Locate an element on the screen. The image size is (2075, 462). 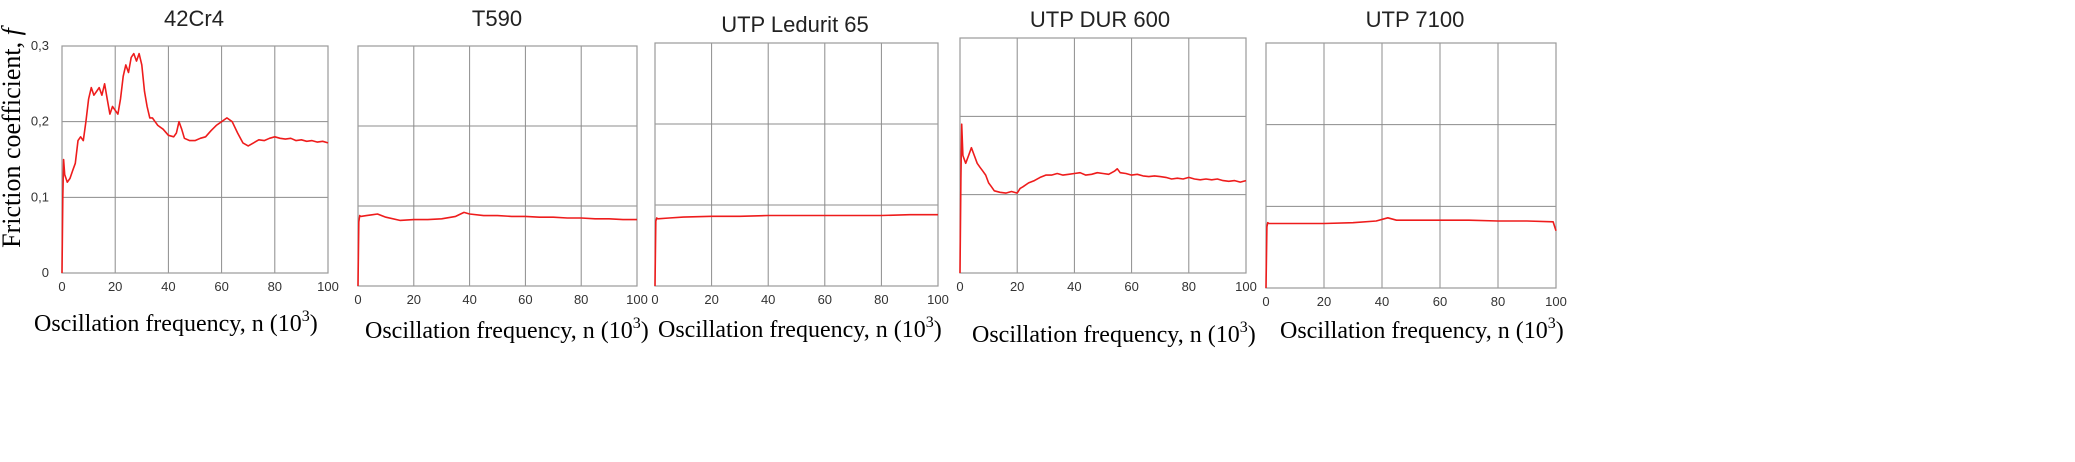
panel-1-title: 42Cr4 is located at coordinates (194, 18).